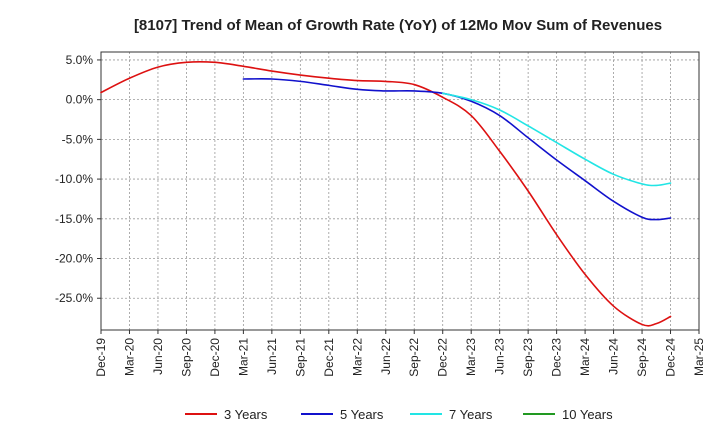 The height and width of the screenshot is (440, 720). I want to click on x-tick-label: Sep-24, so click(642, 357).